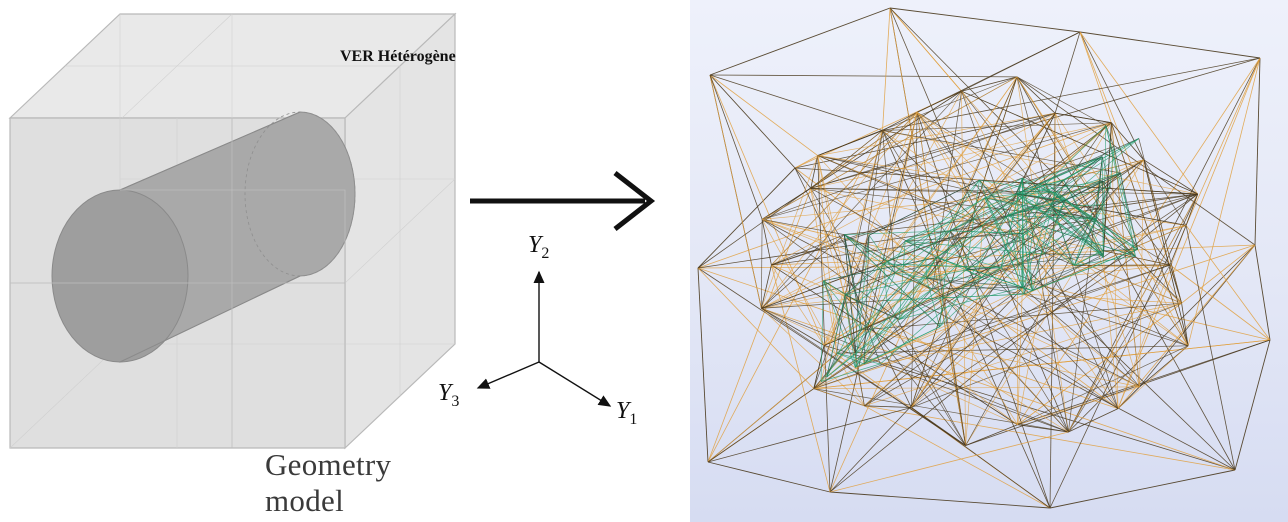 This screenshot has height=522, width=1288. Describe the element at coordinates (449, 395) in the screenshot. I see `axis-y3-label: Y3` at that location.